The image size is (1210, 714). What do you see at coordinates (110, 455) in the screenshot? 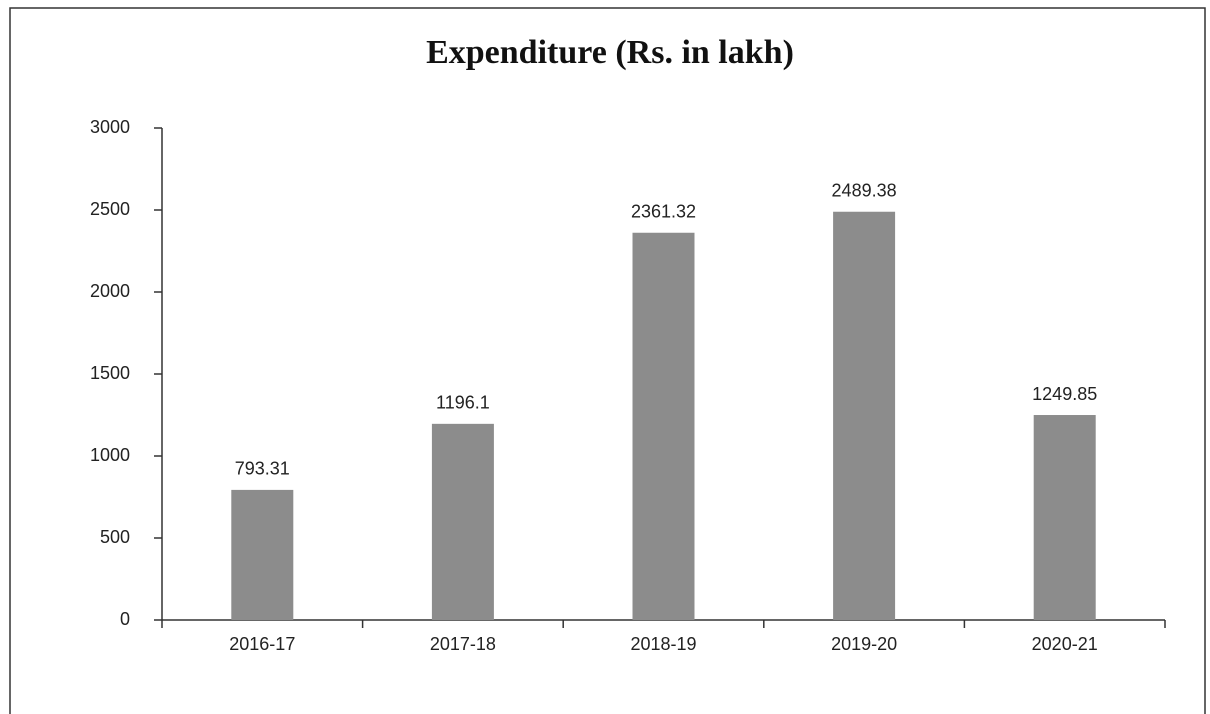
I see `y-tick-label: 1000` at bounding box center [110, 455].